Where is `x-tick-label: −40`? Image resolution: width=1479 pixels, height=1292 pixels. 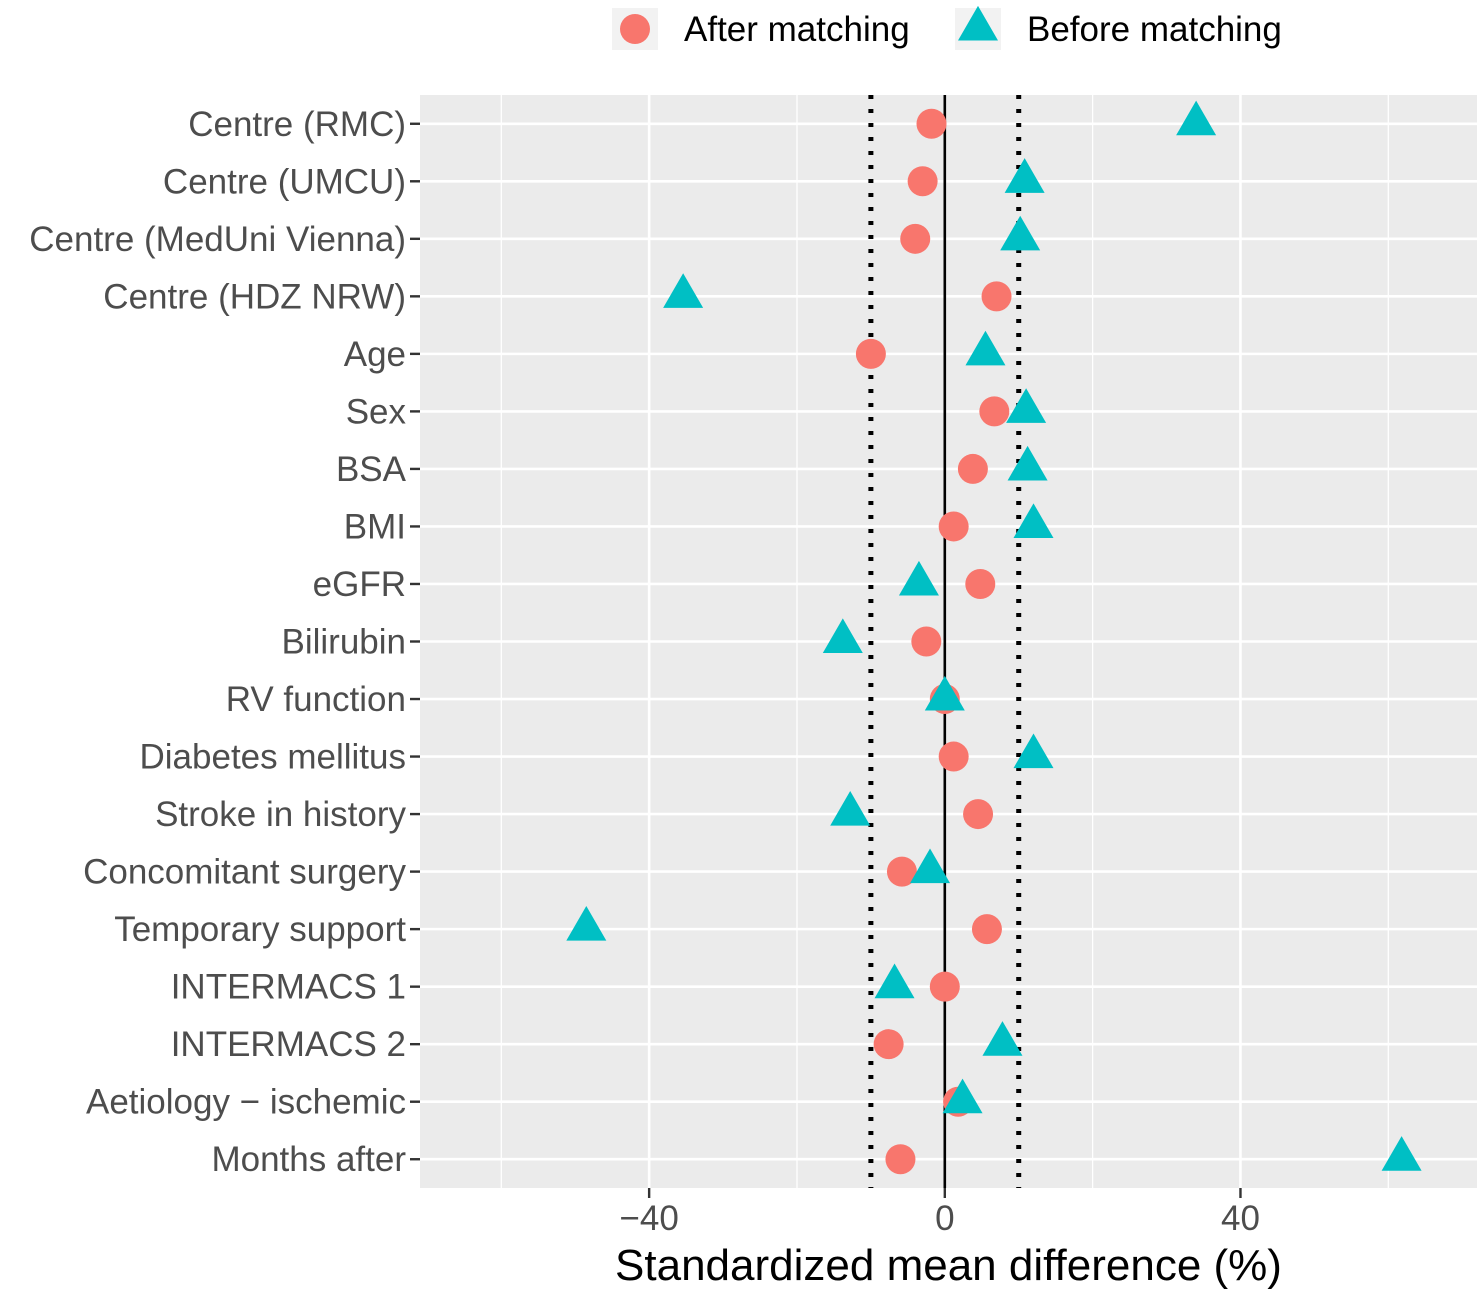
x-tick-label: −40 is located at coordinates (648, 1218).